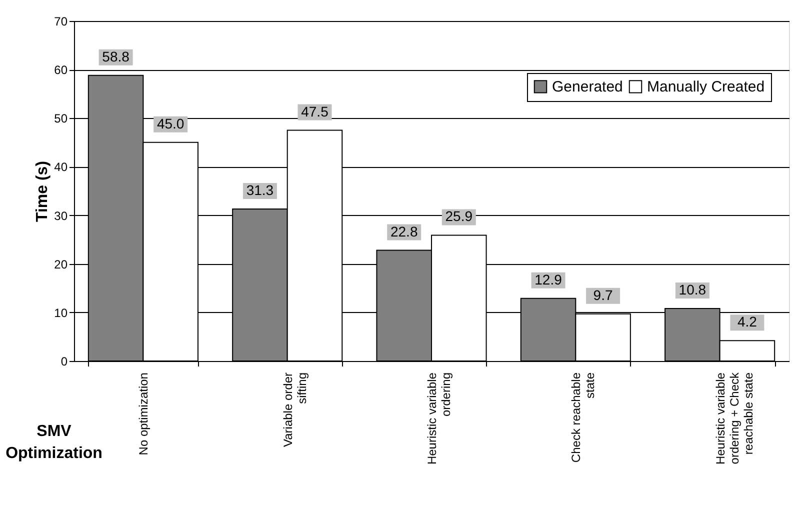 The width and height of the screenshot is (808, 510). What do you see at coordinates (61, 119) in the screenshot?
I see `y-tick-label: 50` at bounding box center [61, 119].